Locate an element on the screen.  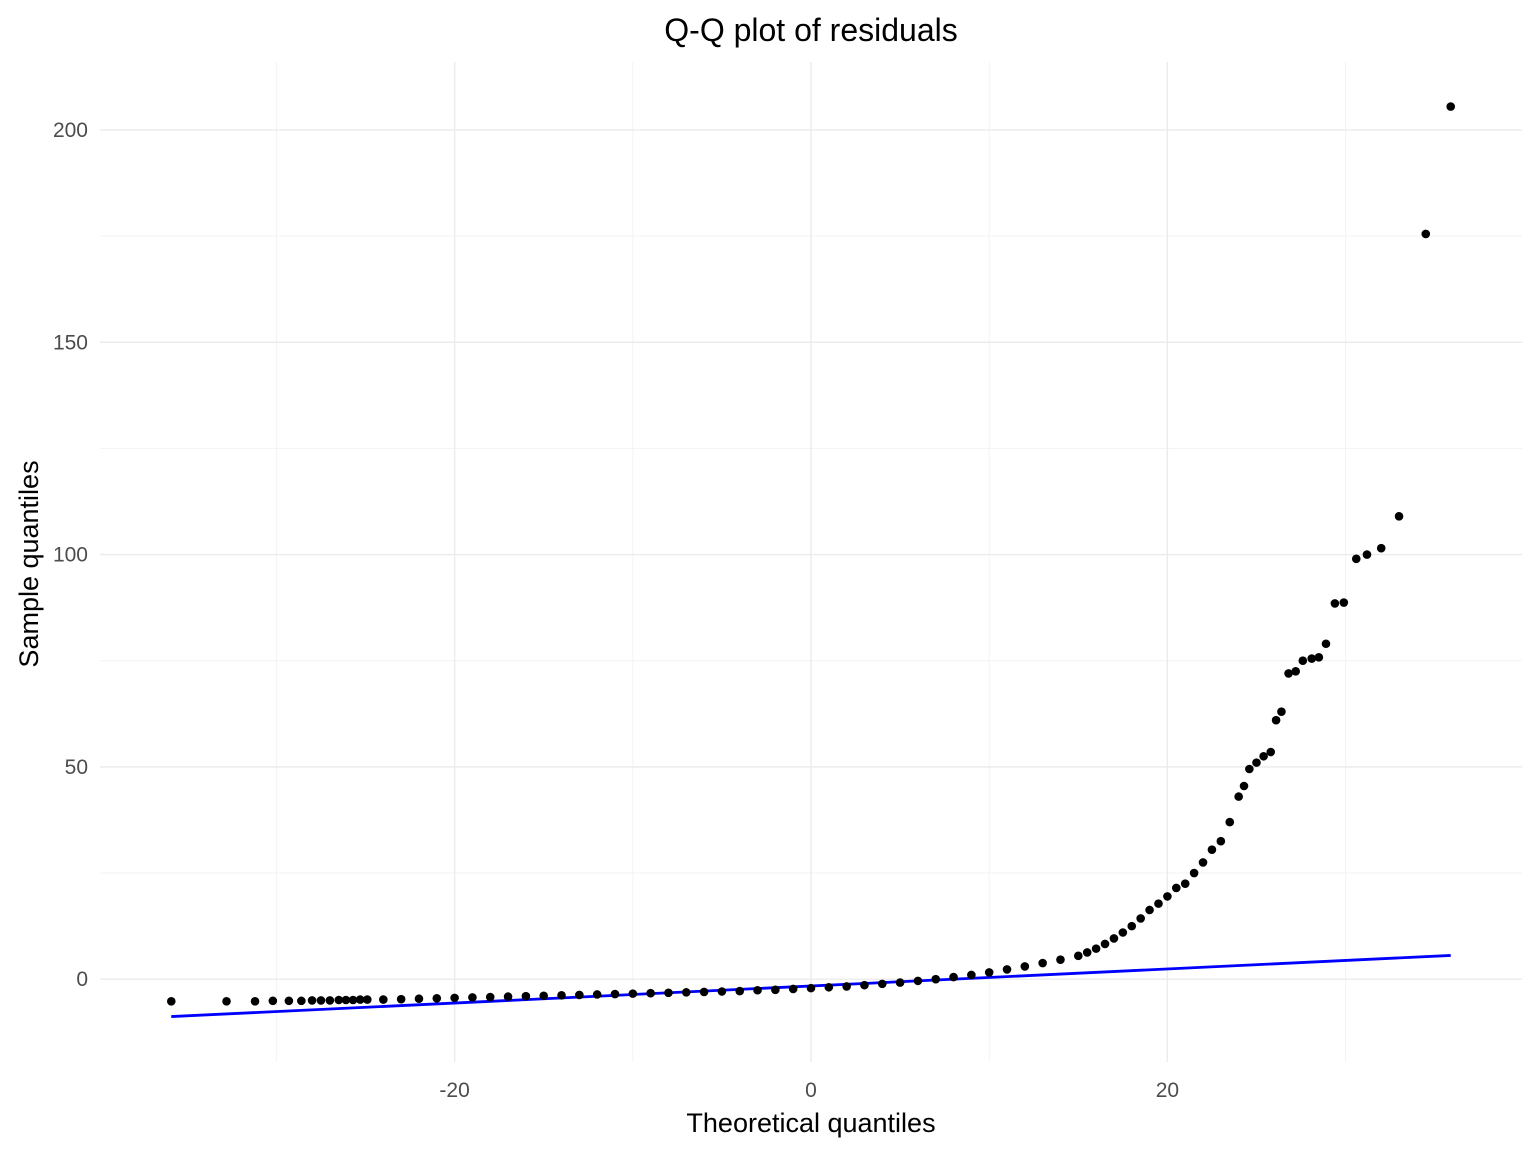
y-axis-title: Sample quantiles is located at coordinates (29, 563).